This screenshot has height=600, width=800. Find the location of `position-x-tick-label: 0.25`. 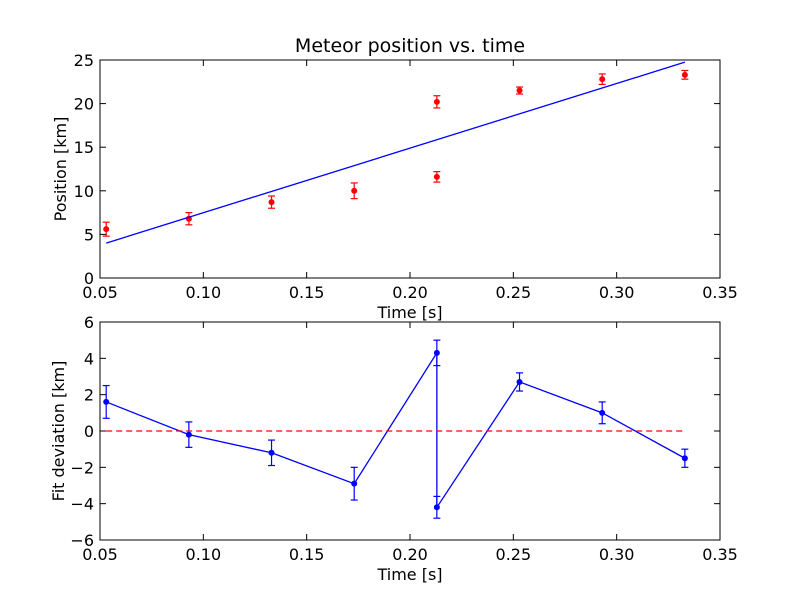

position-x-tick-label: 0.25 is located at coordinates (514, 292).